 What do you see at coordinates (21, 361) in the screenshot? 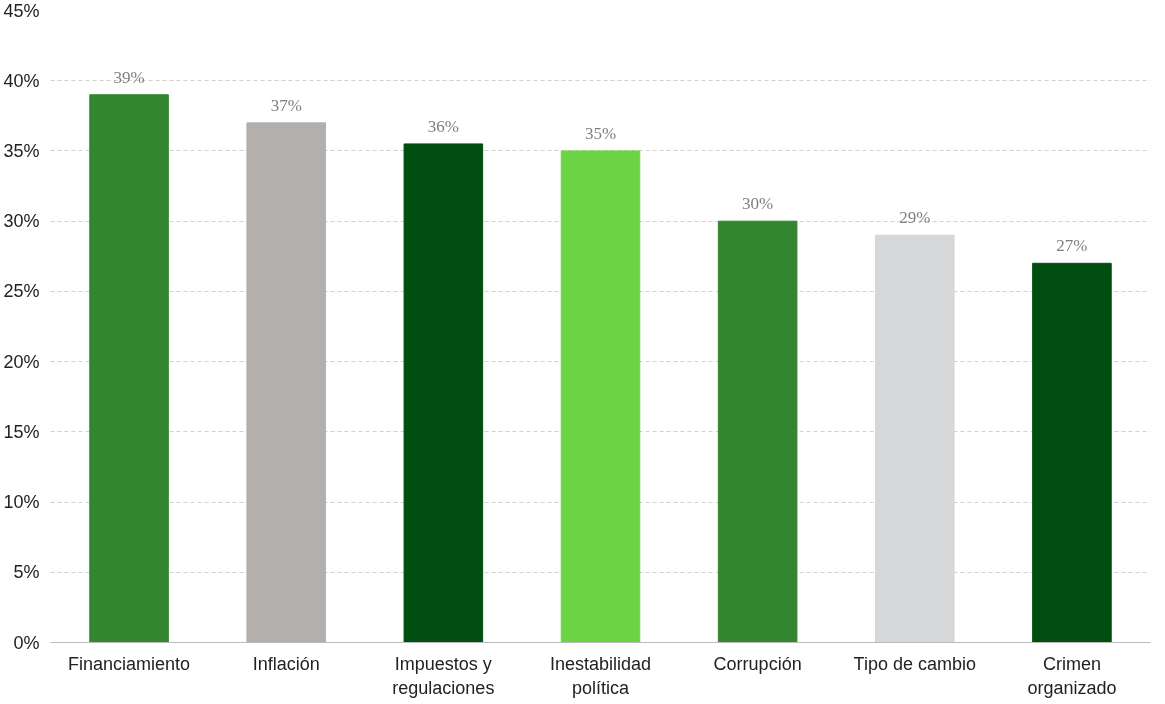
I see `y-tick-label: 20%` at bounding box center [21, 361].